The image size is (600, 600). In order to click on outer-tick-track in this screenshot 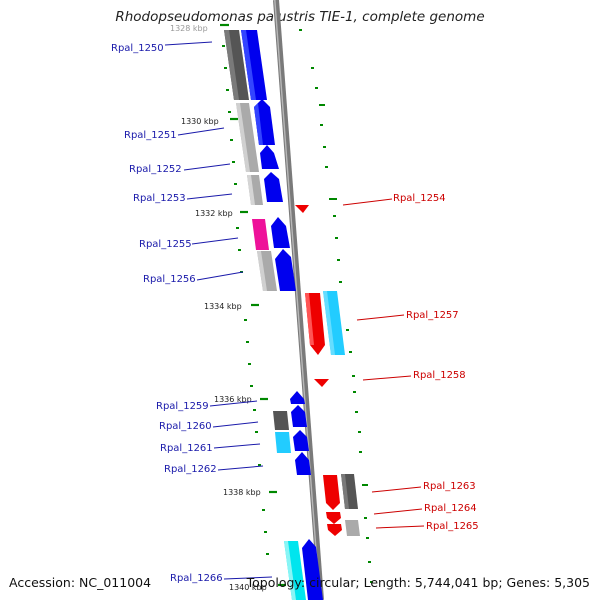, I will do `click(336, 306)`.